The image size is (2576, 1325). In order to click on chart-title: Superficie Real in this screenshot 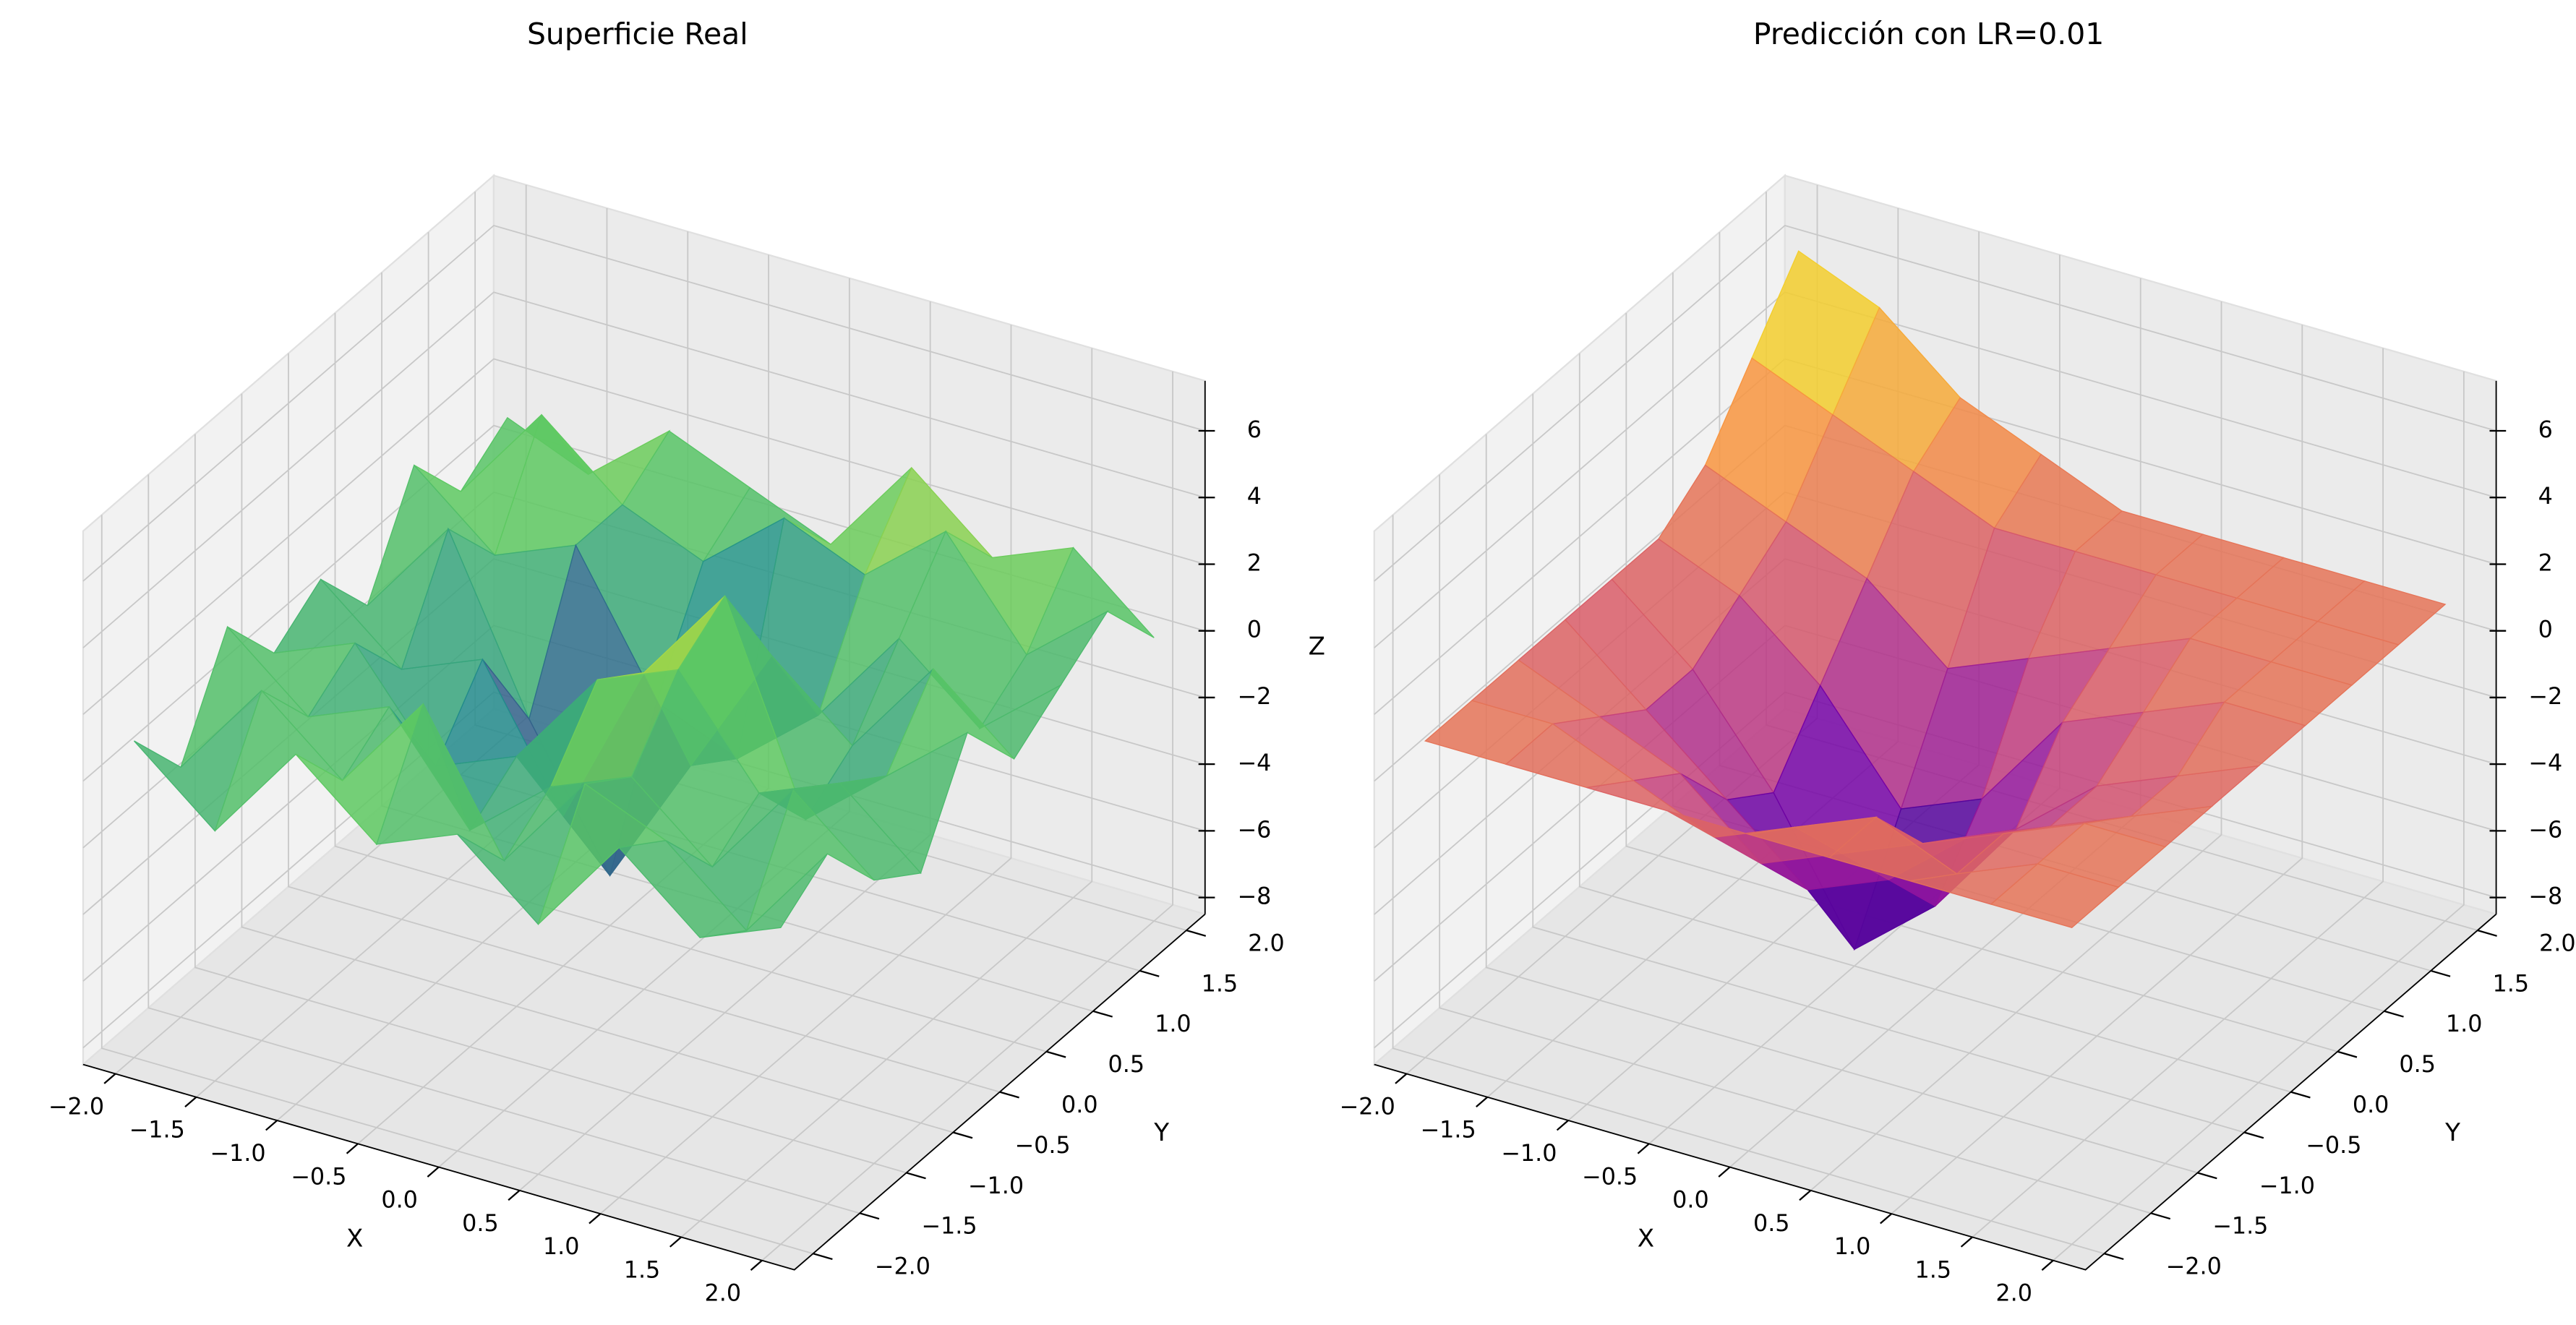, I will do `click(638, 34)`.